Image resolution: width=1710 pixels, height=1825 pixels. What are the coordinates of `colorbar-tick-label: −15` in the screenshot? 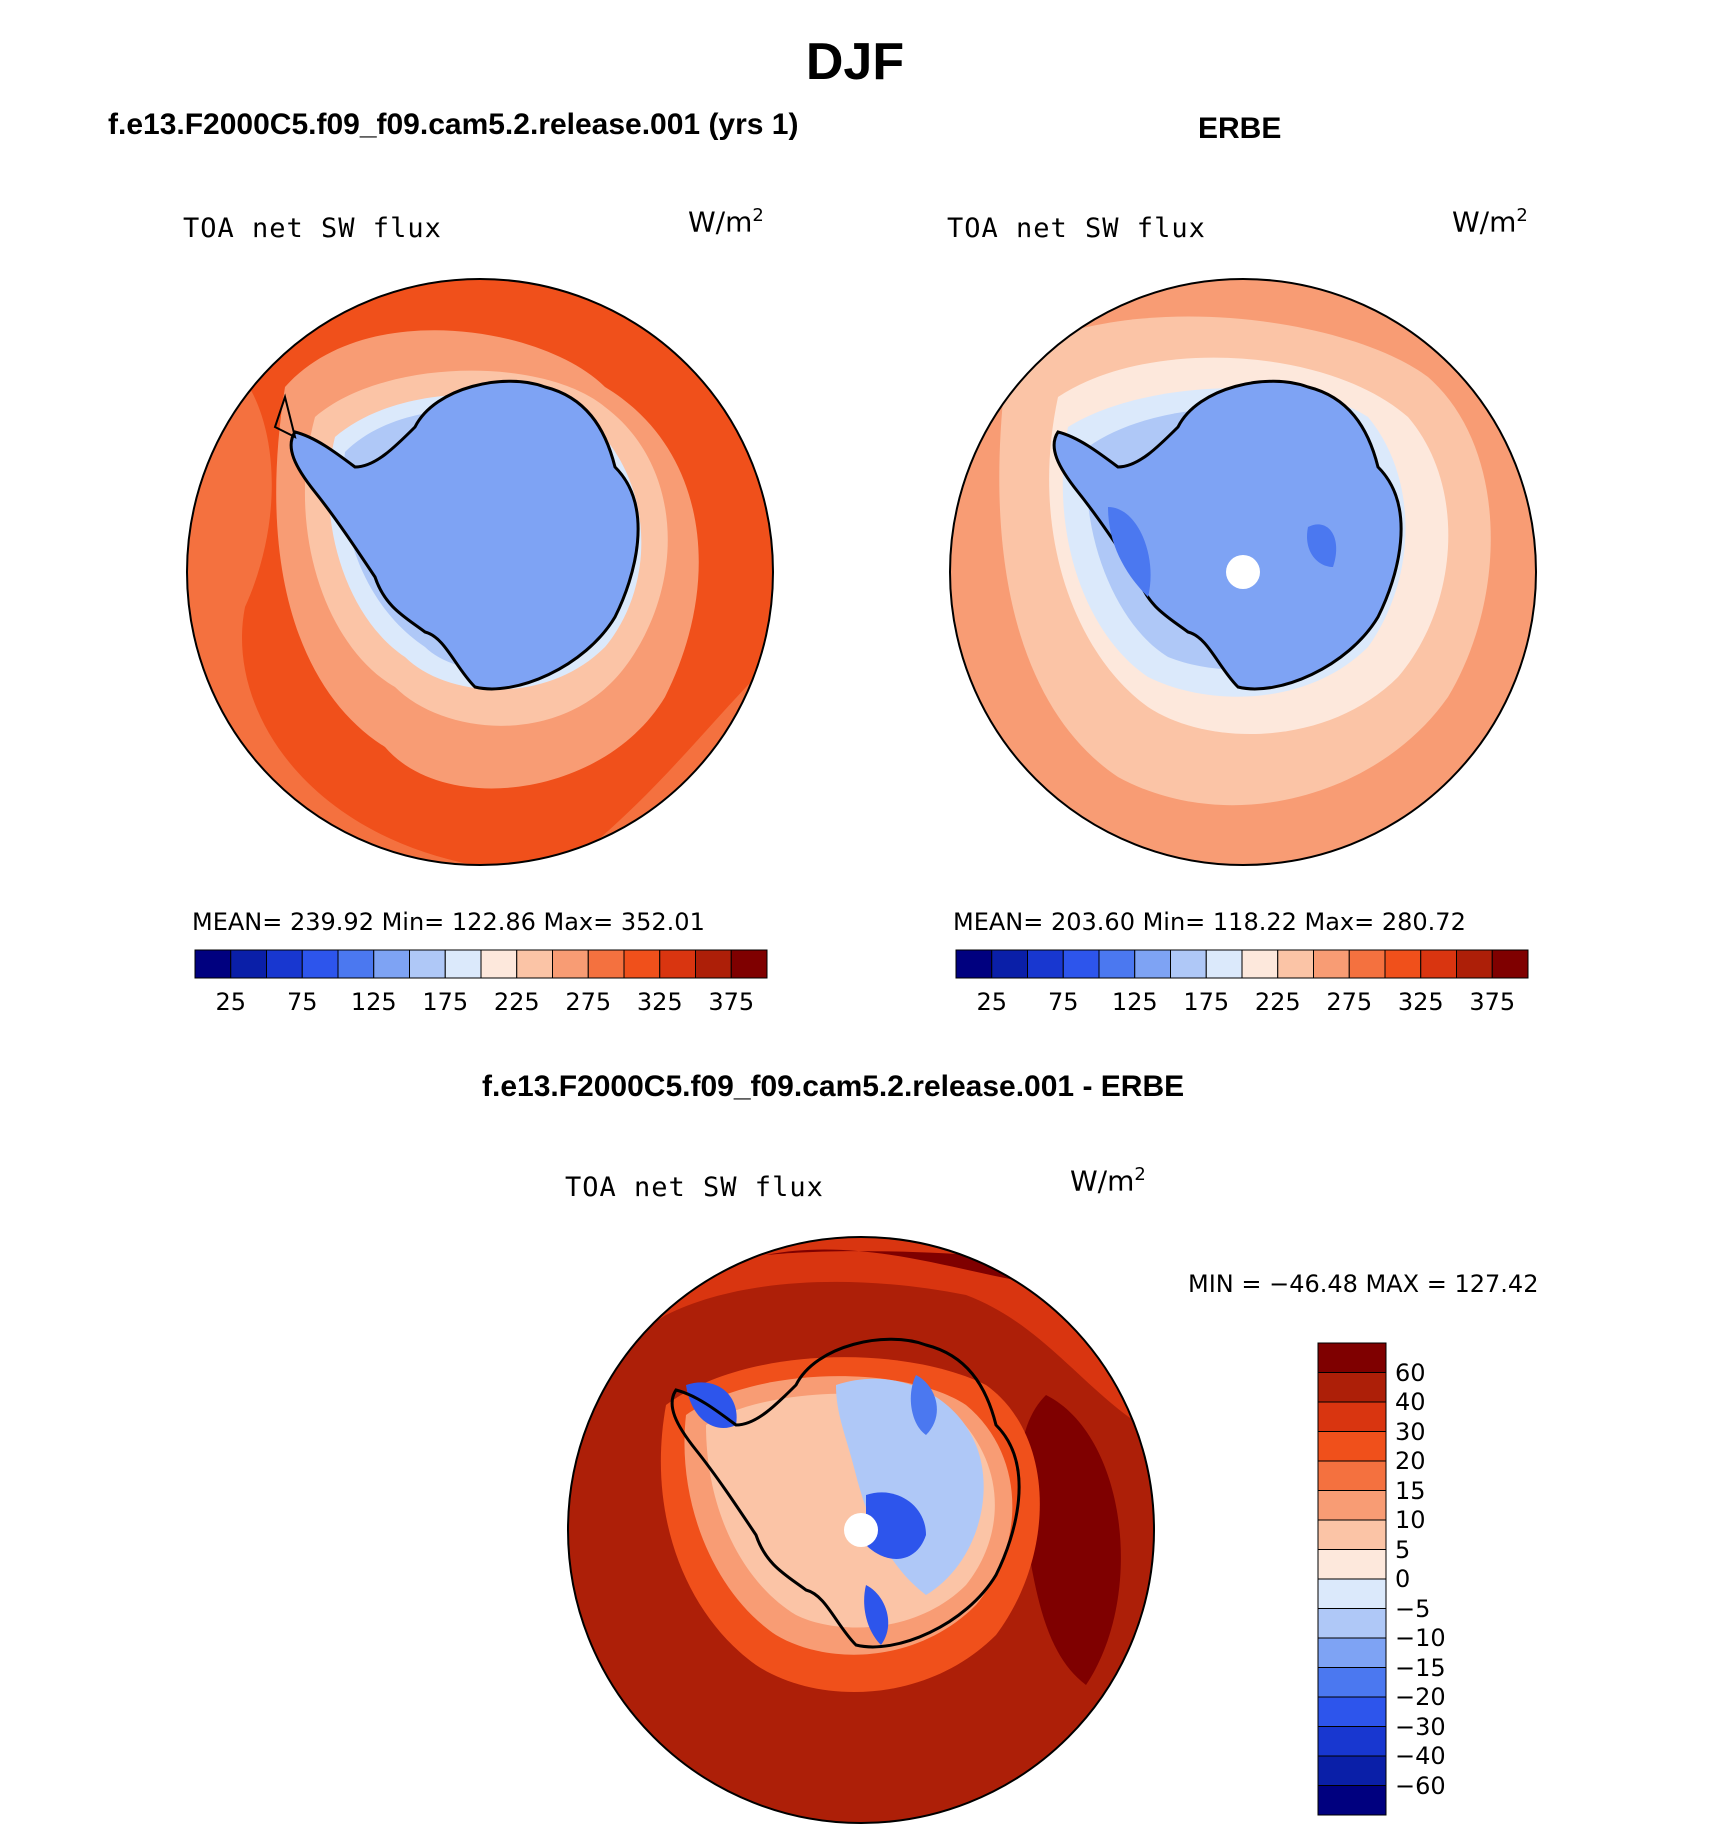 It's located at (1420, 1667).